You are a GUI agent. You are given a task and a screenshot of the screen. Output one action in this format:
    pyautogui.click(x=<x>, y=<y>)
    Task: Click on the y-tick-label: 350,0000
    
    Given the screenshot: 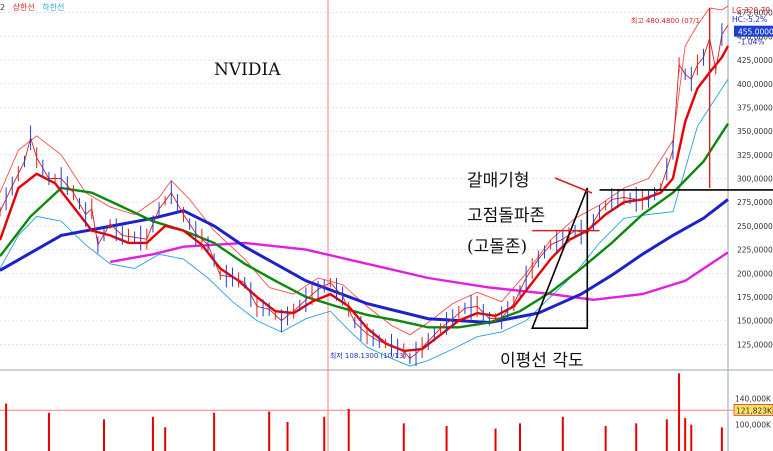 What is the action you would take?
    pyautogui.click(x=755, y=131)
    